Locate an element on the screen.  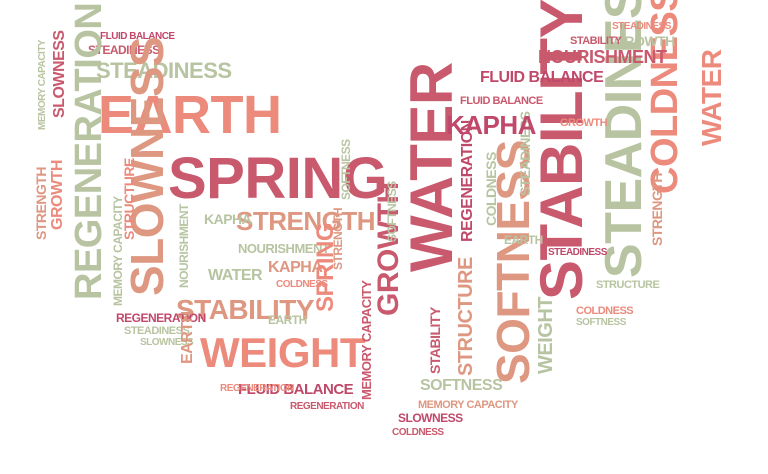
word-slowness-small: SLOWNESS is located at coordinates (167, 342).